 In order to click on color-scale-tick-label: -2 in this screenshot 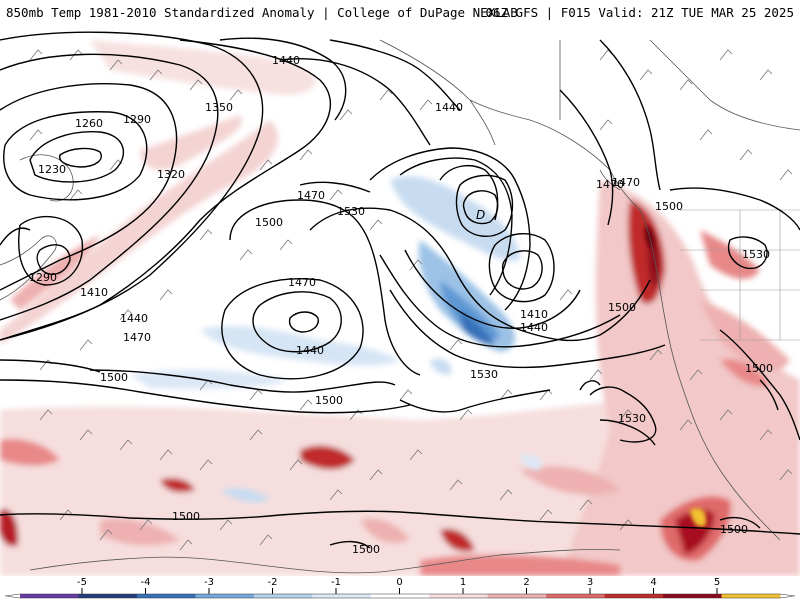, I will do `click(273, 582)`.